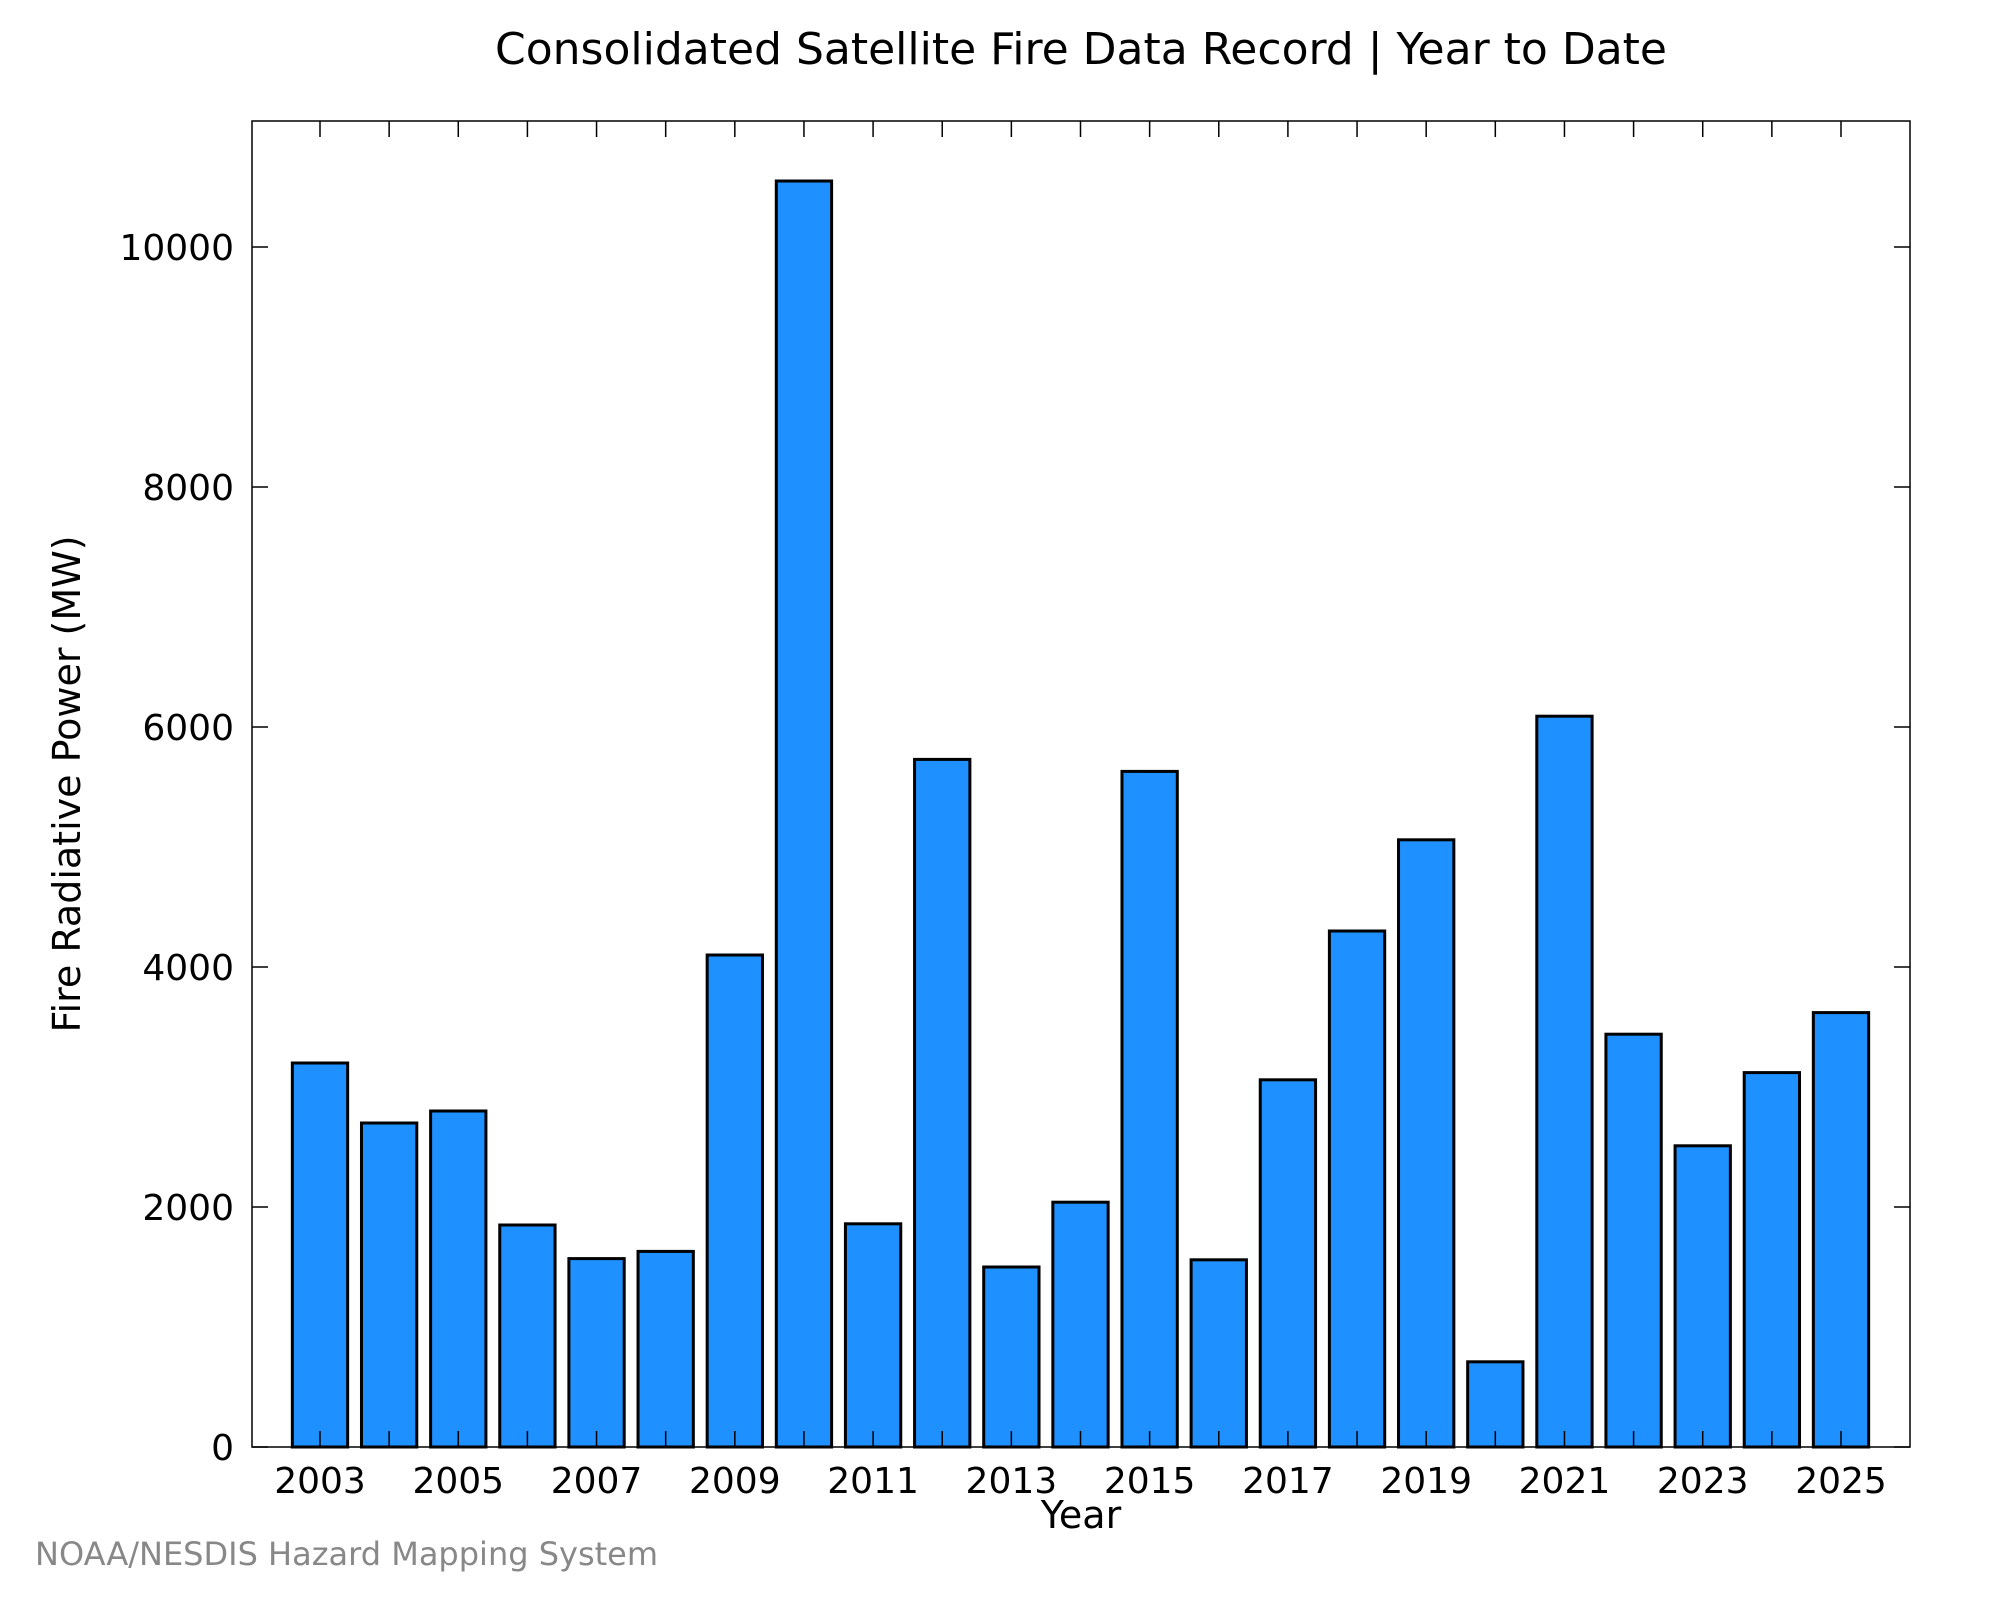 The width and height of the screenshot is (2000, 1600). I want to click on bar-2017, so click(1288, 1263).